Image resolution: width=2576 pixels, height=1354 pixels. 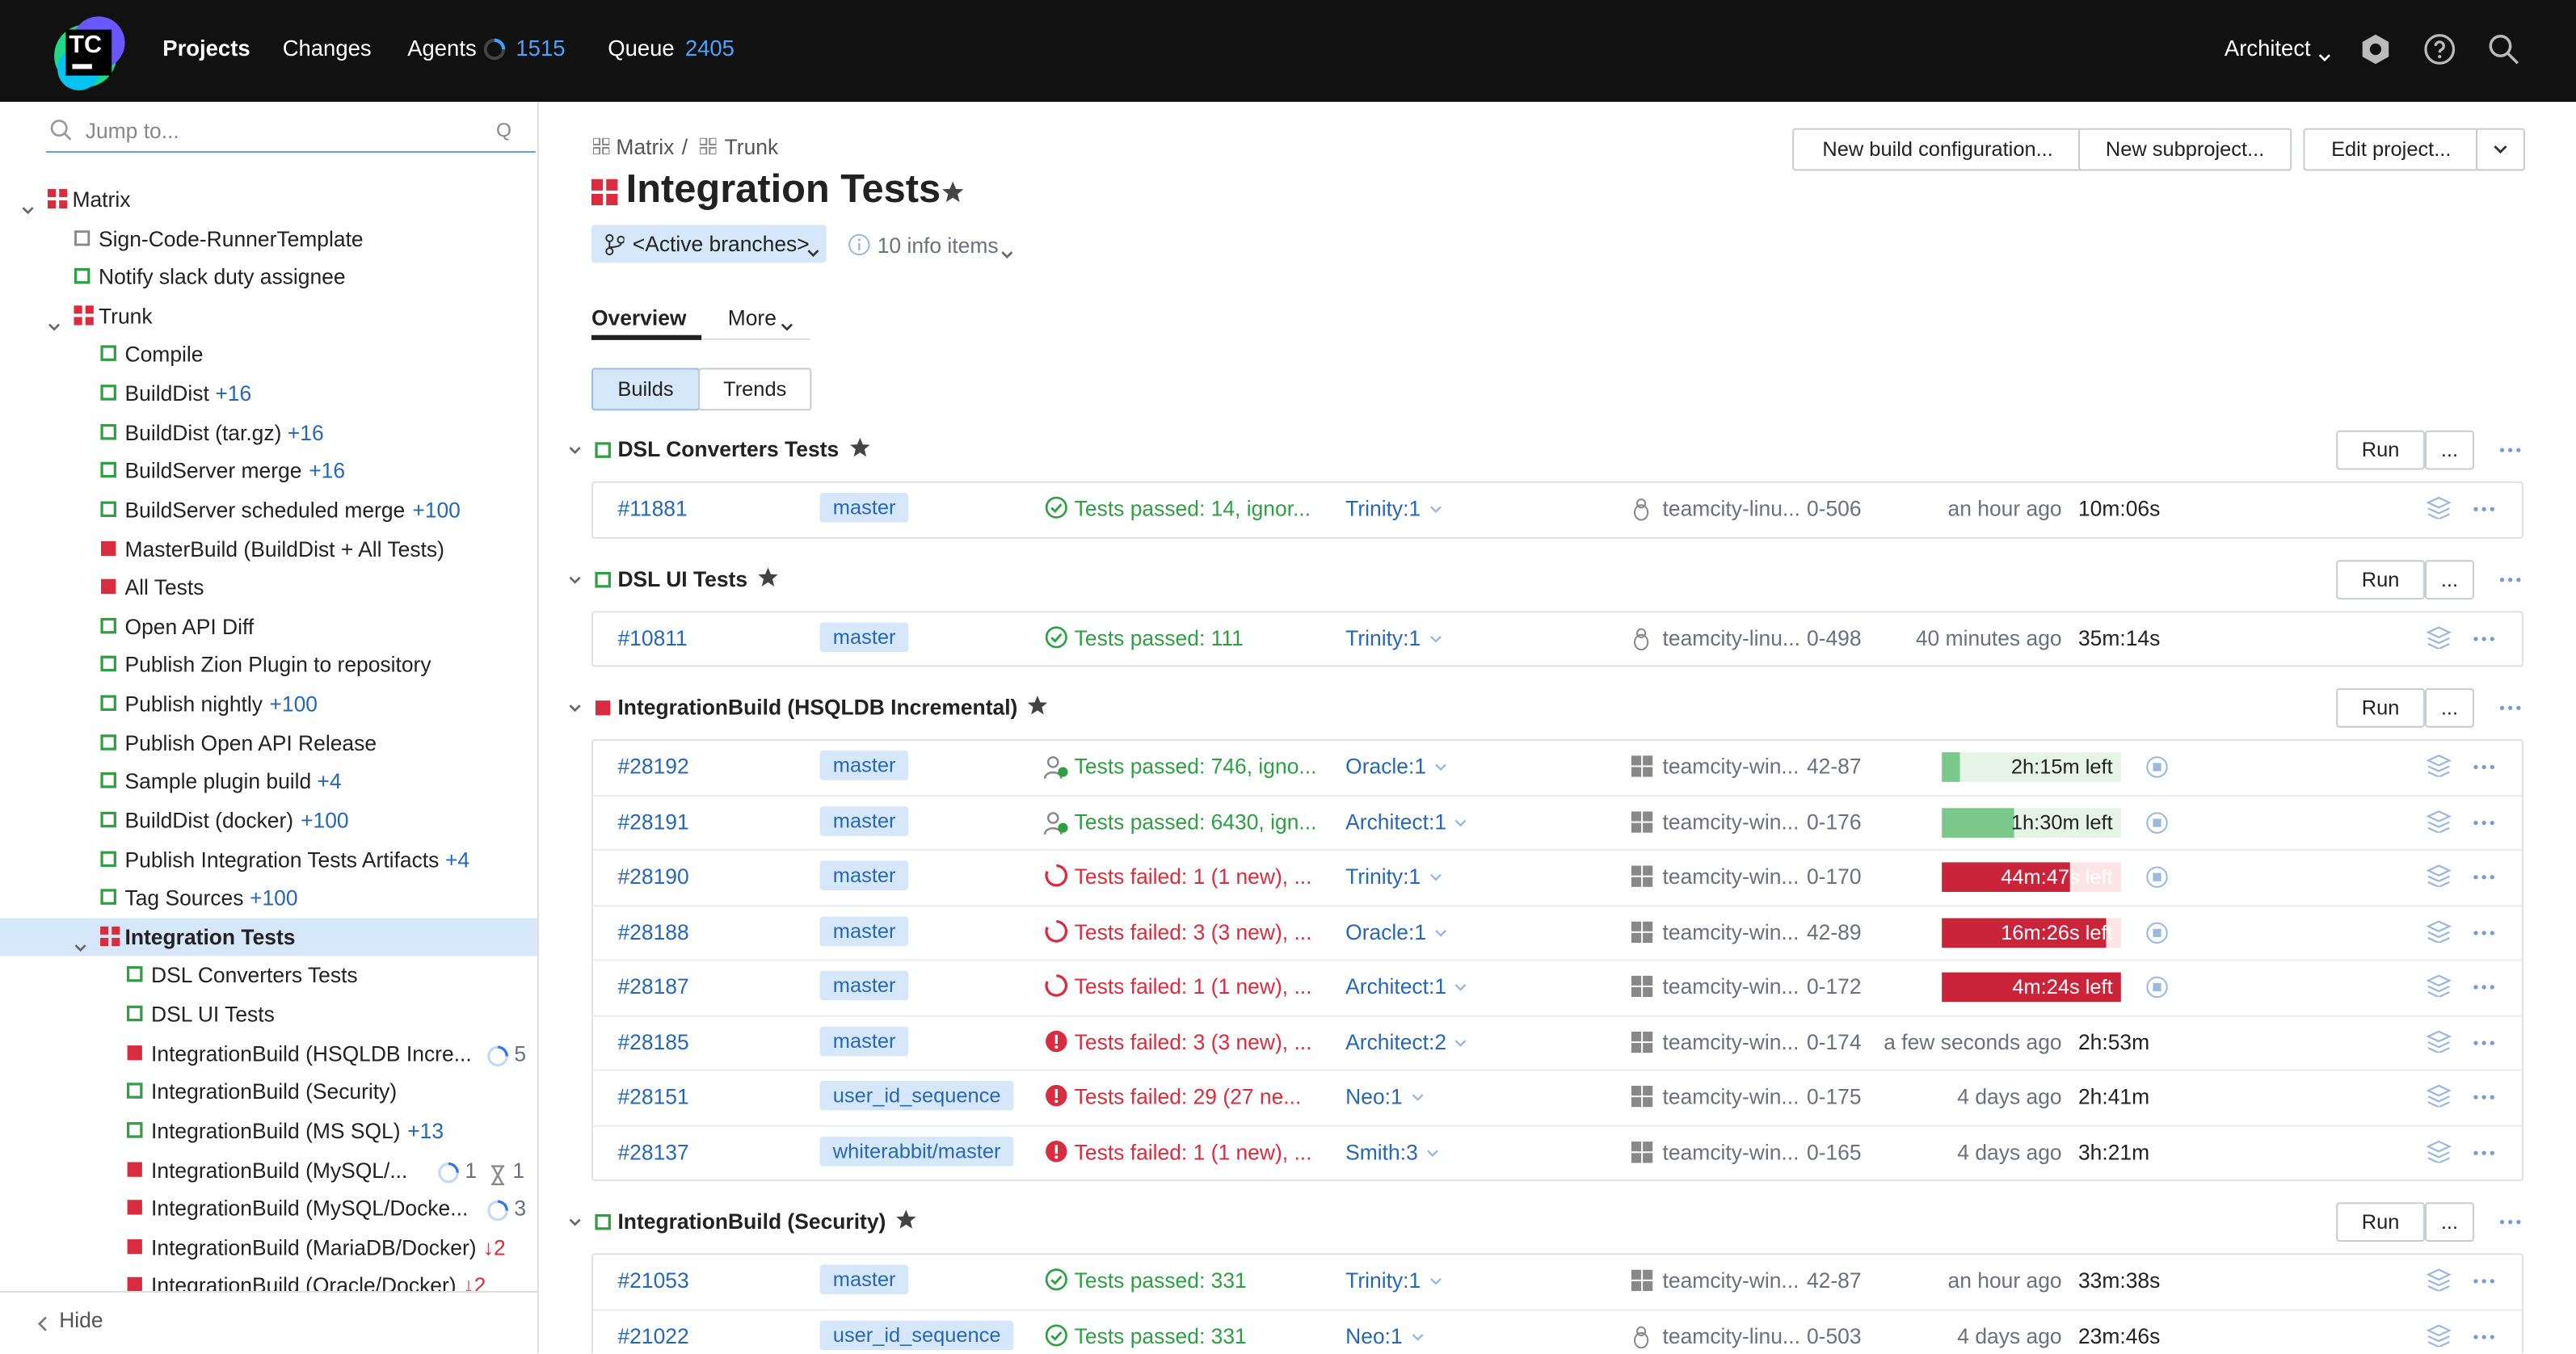 I want to click on tree-item: IntegrationBuild (MS SQL) +13, so click(x=268, y=1131).